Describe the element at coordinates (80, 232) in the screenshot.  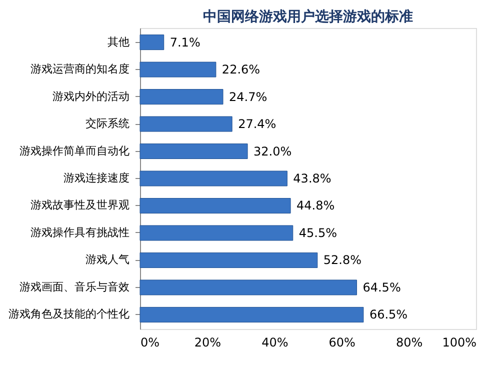
I see `y-tick-label: 游戏操作具有挑战性` at that location.